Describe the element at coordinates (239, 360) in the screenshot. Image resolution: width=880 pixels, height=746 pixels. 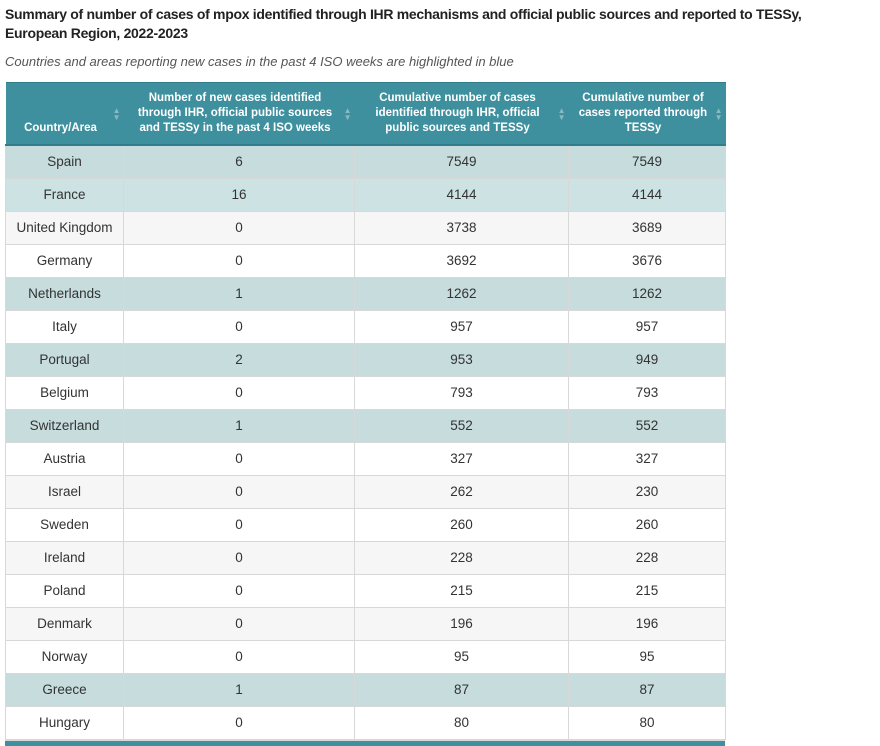
I see `new-cases-cell: 2` at that location.